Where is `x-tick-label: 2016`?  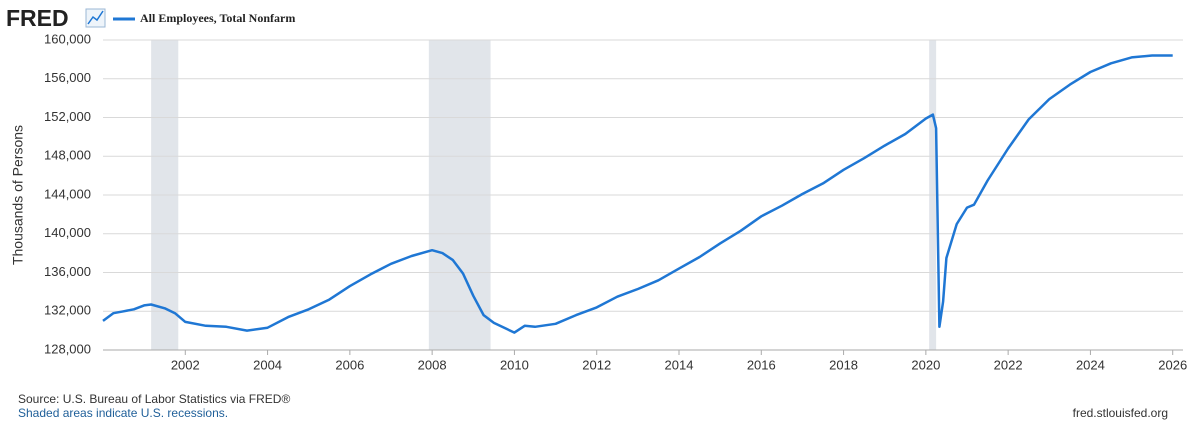 x-tick-label: 2016 is located at coordinates (761, 364).